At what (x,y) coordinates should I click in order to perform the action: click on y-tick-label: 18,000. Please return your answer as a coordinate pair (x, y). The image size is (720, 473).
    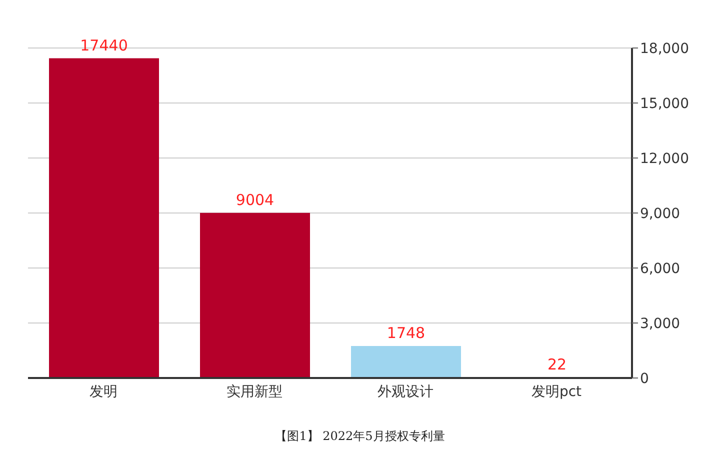
    Looking at the image, I should click on (664, 48).